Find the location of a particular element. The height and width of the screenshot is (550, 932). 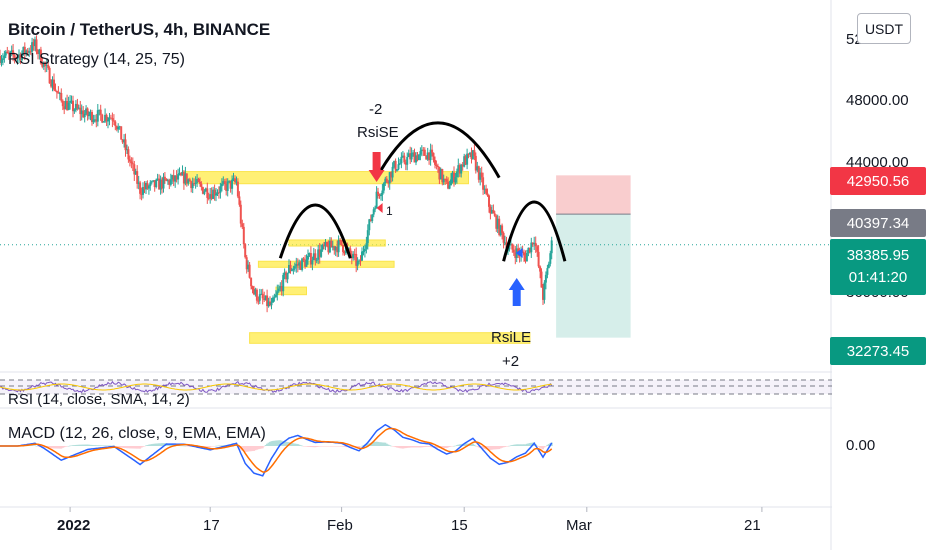

highlight-box is located at coordinates (390, 338).